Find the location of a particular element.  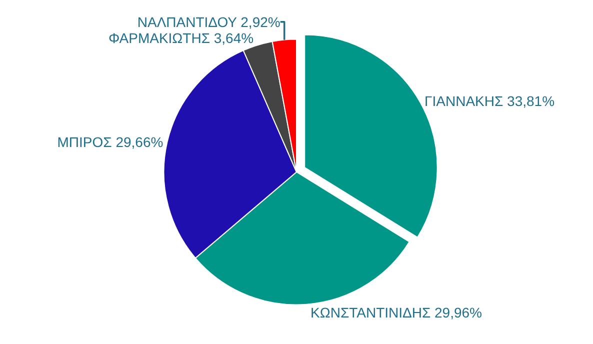

slice-label: ΝΑΛΠΑΝΤΙΔΟΥ 2,92% is located at coordinates (208, 22).